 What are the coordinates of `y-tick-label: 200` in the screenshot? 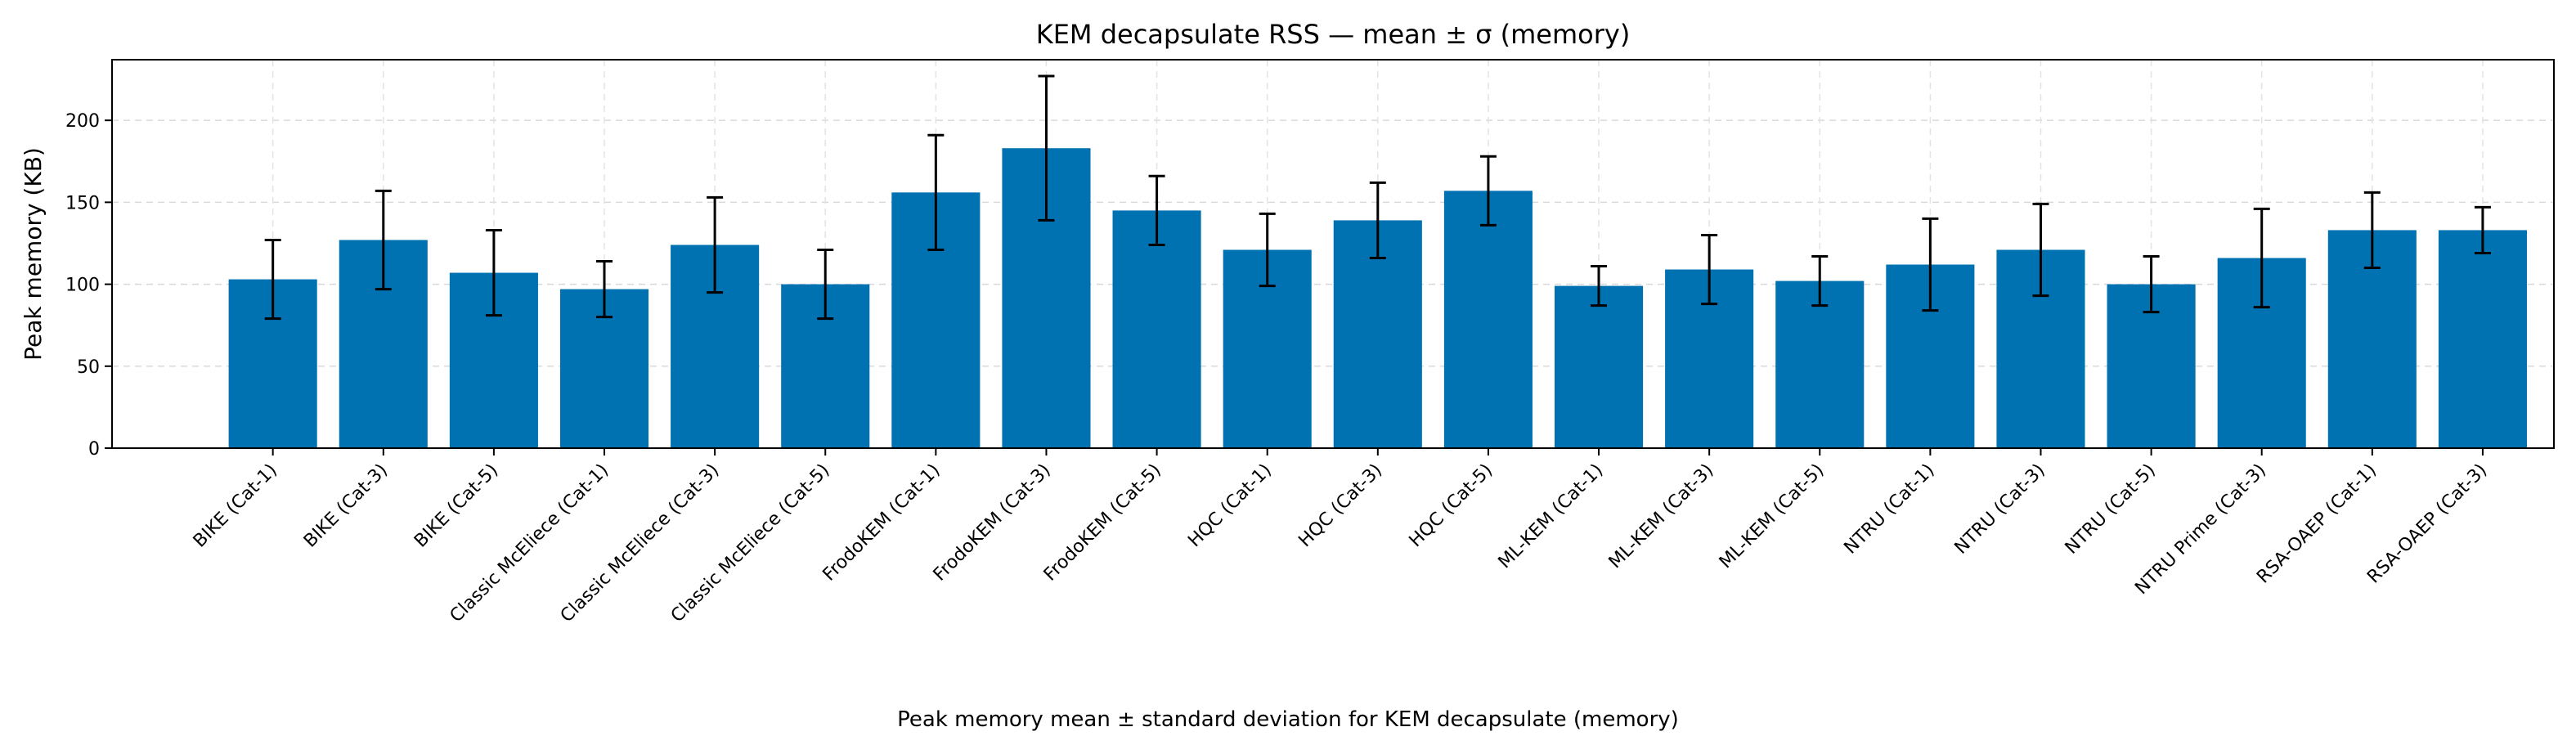 It's located at (83, 121).